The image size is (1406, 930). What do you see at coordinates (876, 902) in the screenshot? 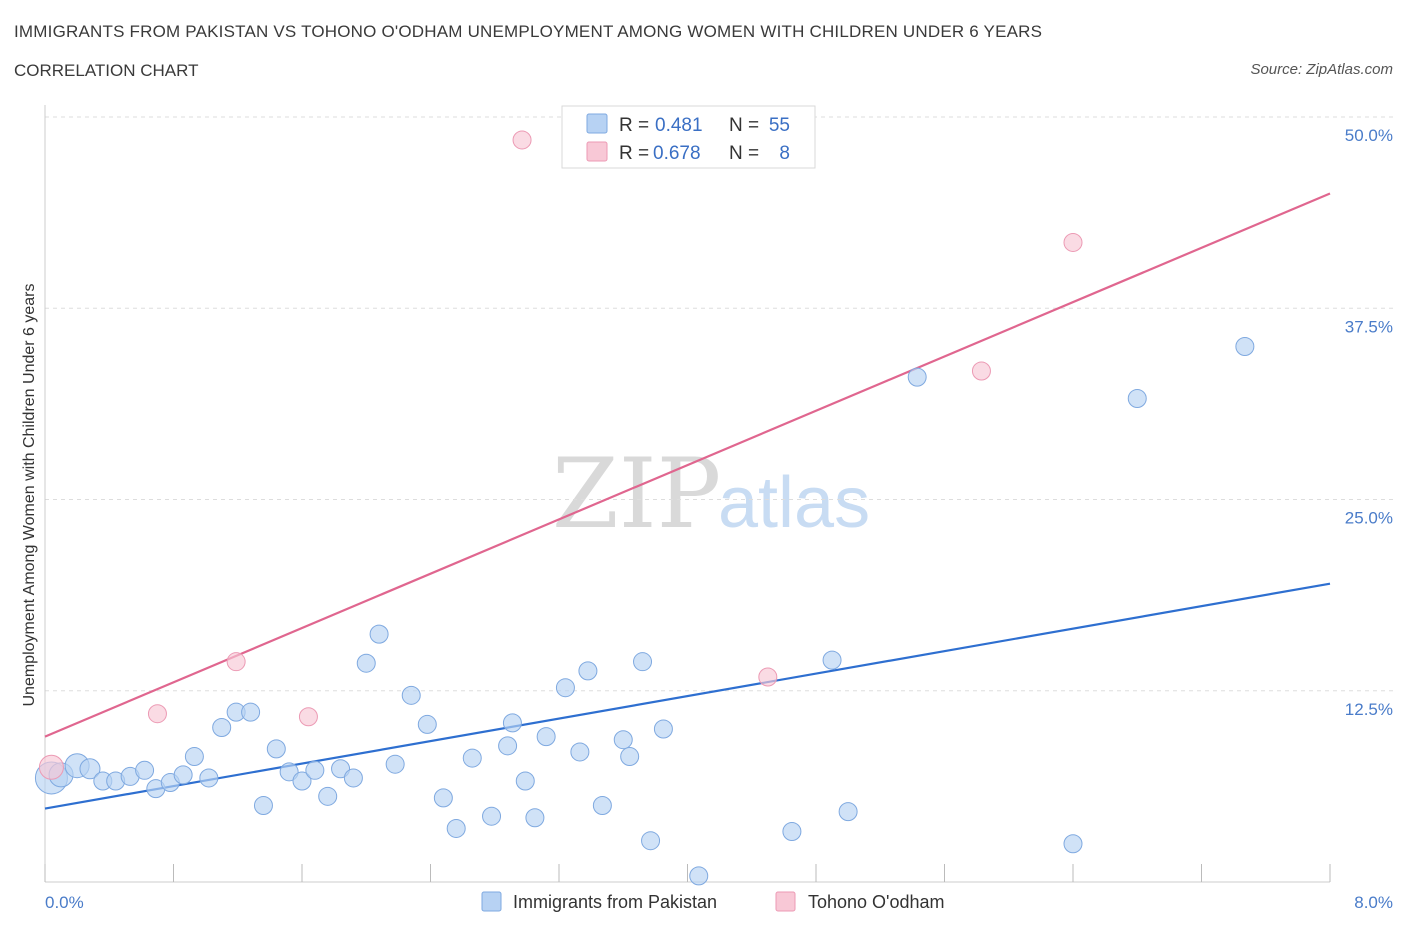
I see `bottom-legend-label-tohono: Tohono O'odham` at bounding box center [876, 902].